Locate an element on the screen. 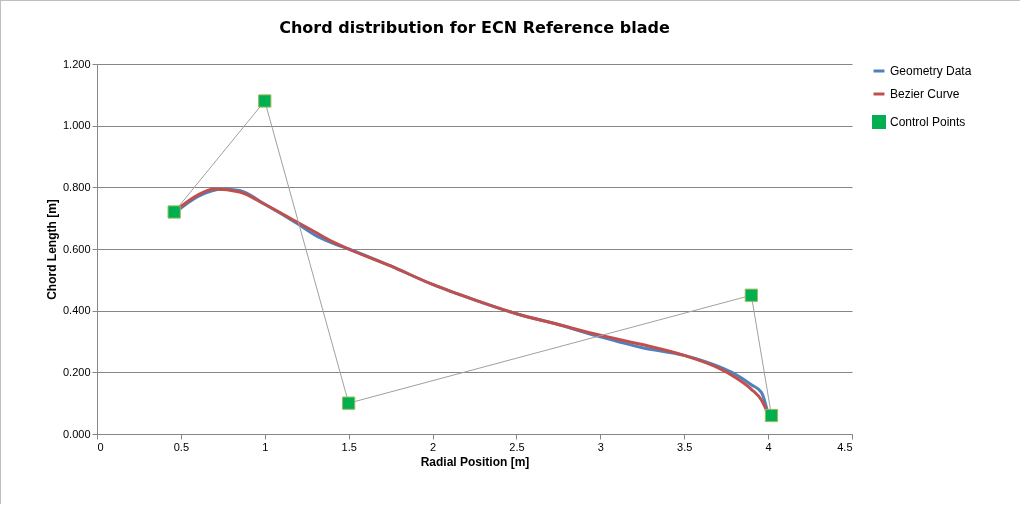 This screenshot has height=506, width=1022. y-tick-label: 1.000 is located at coordinates (76, 125).